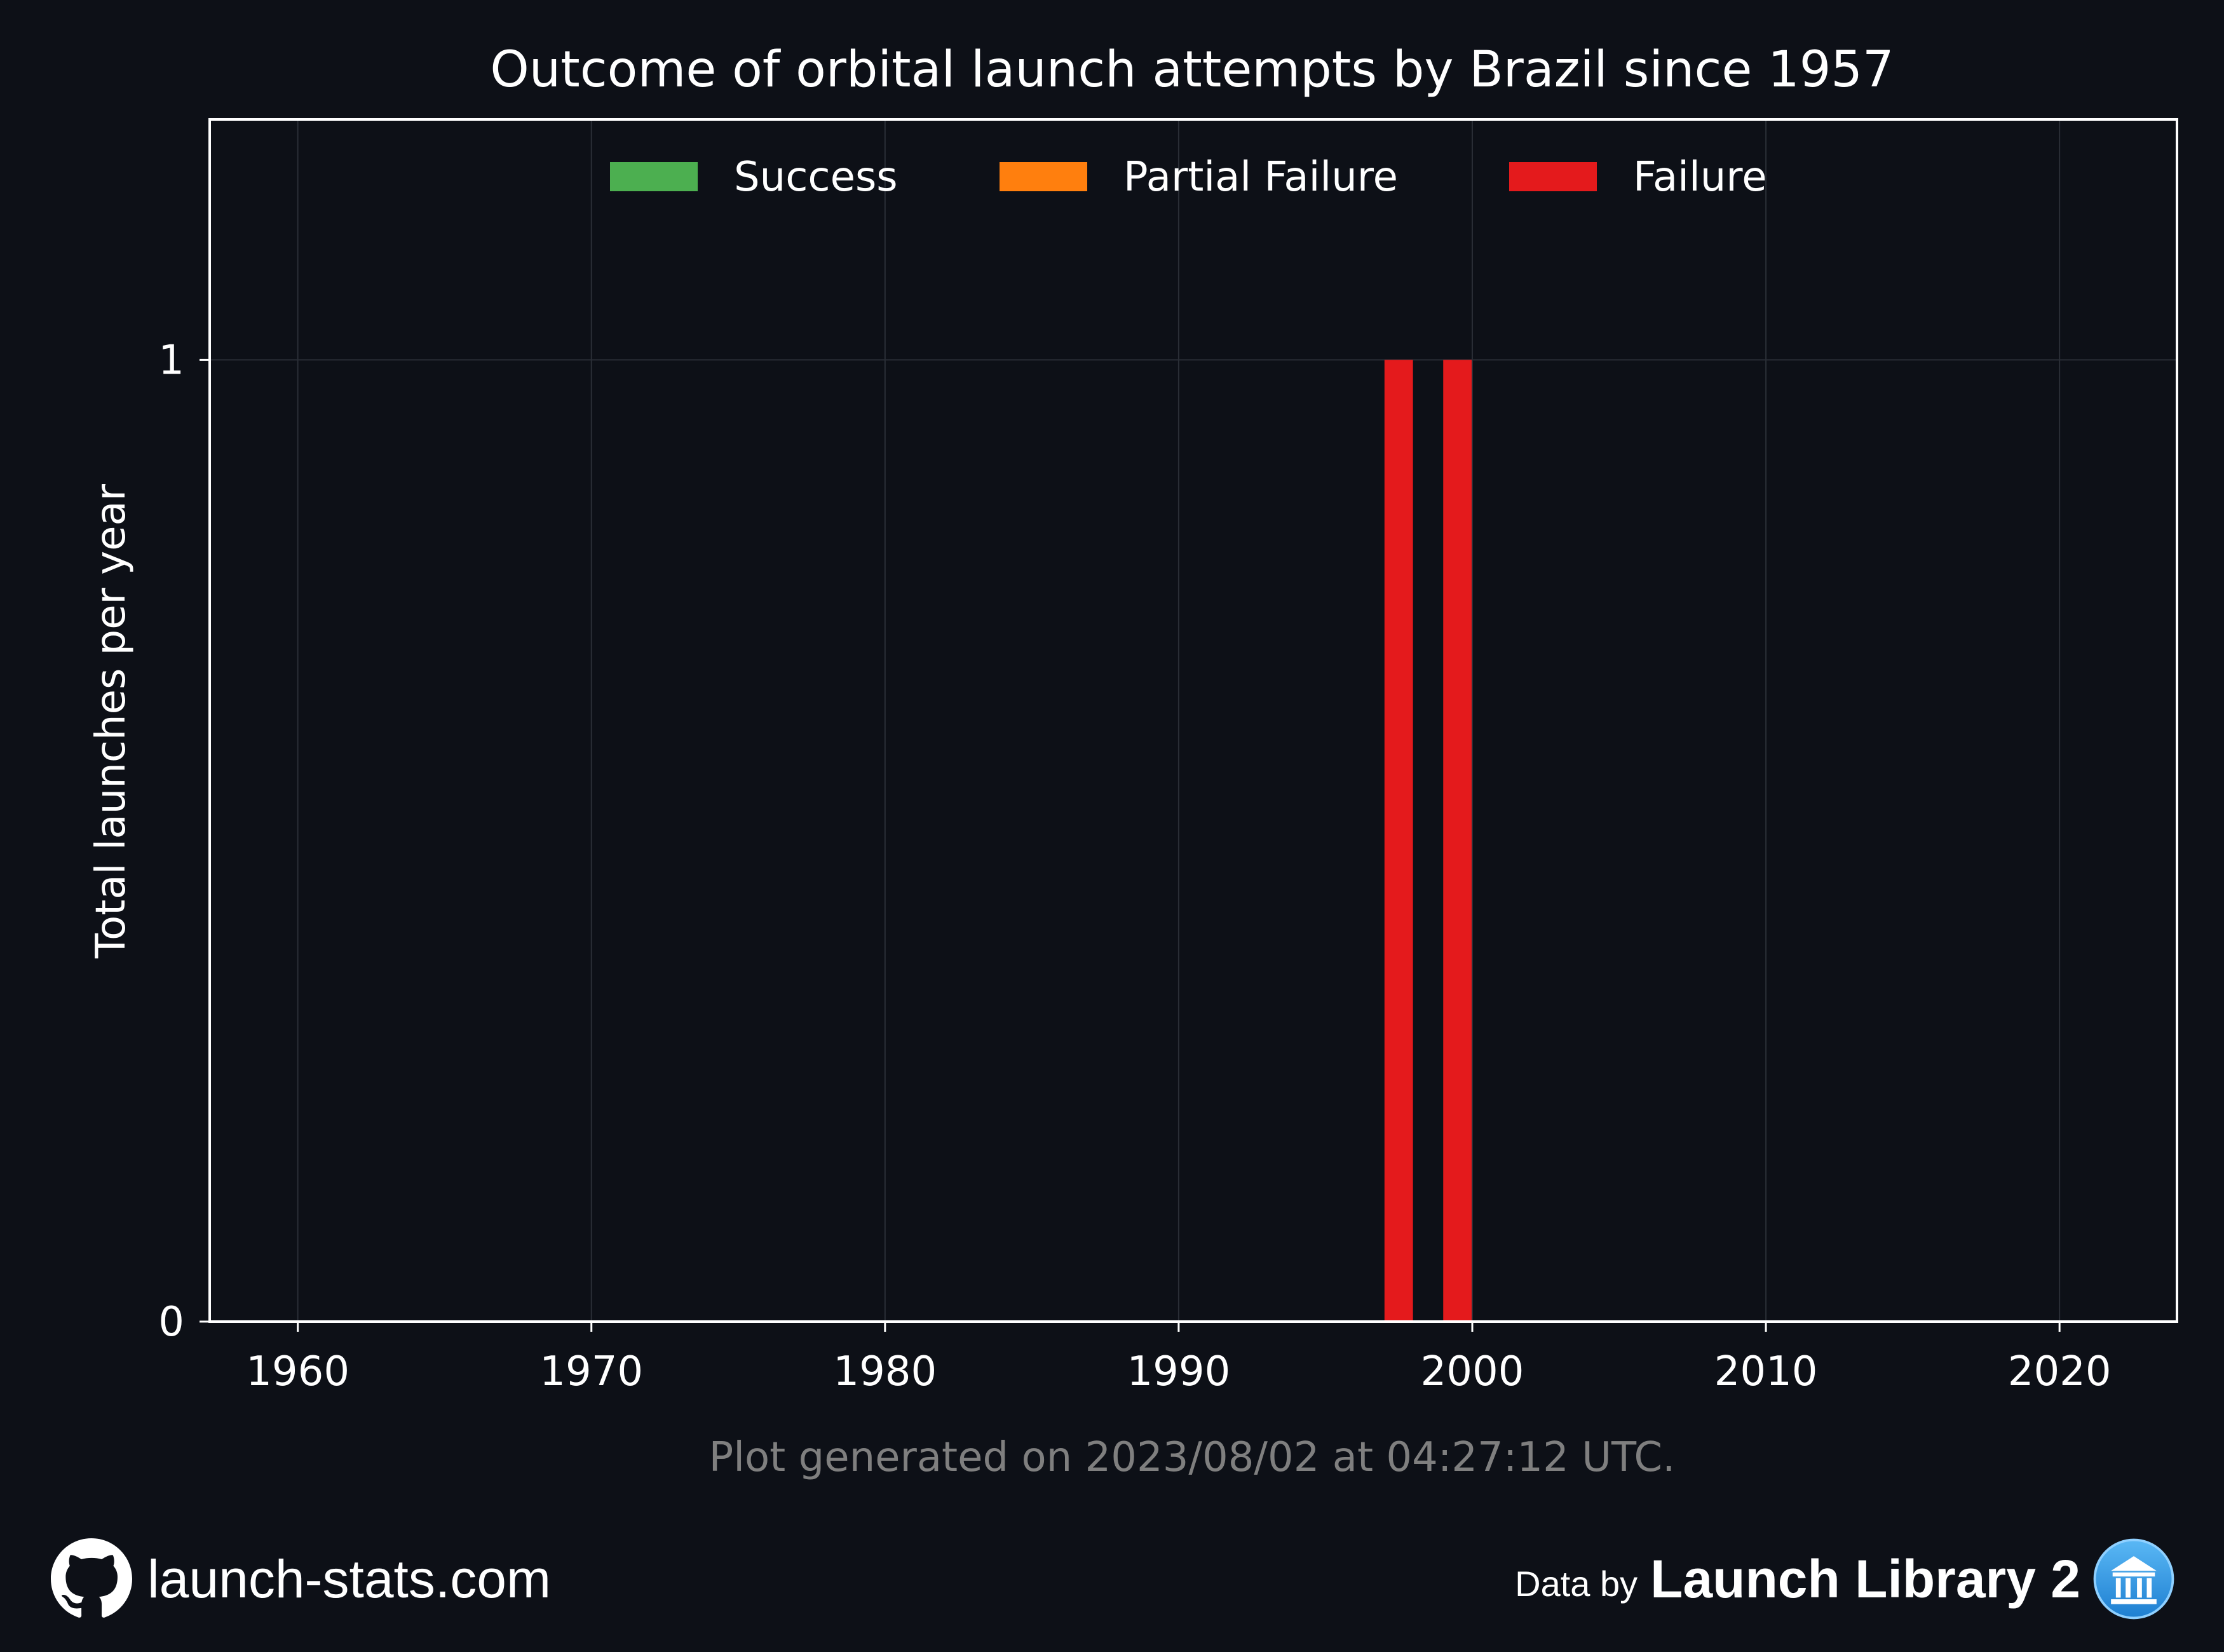  Describe the element at coordinates (1766, 1371) in the screenshot. I see `x-tick-label-2010: 2010` at that location.